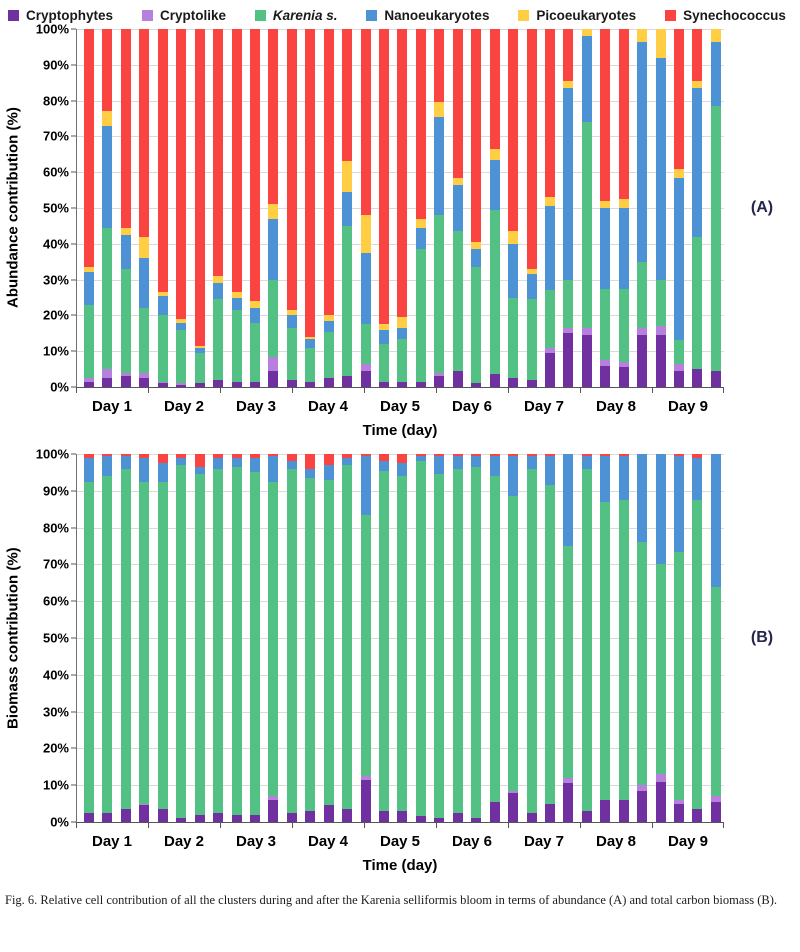 This screenshot has height=952, width=800. Describe the element at coordinates (256, 841) in the screenshot. I see `day-label-3: Day 3` at that location.